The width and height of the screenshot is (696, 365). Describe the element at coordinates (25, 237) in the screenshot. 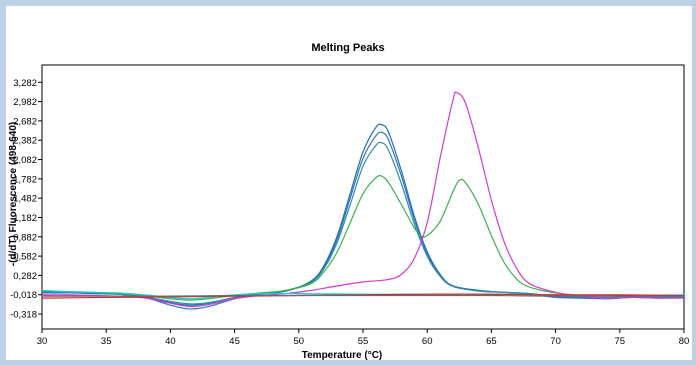

I see `y-tick-label: 0,882` at that location.